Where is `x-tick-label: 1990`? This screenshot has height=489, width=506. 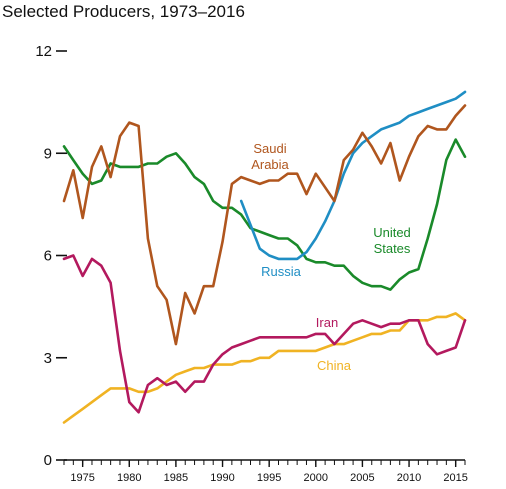 x-tick-label: 1990 is located at coordinates (222, 478).